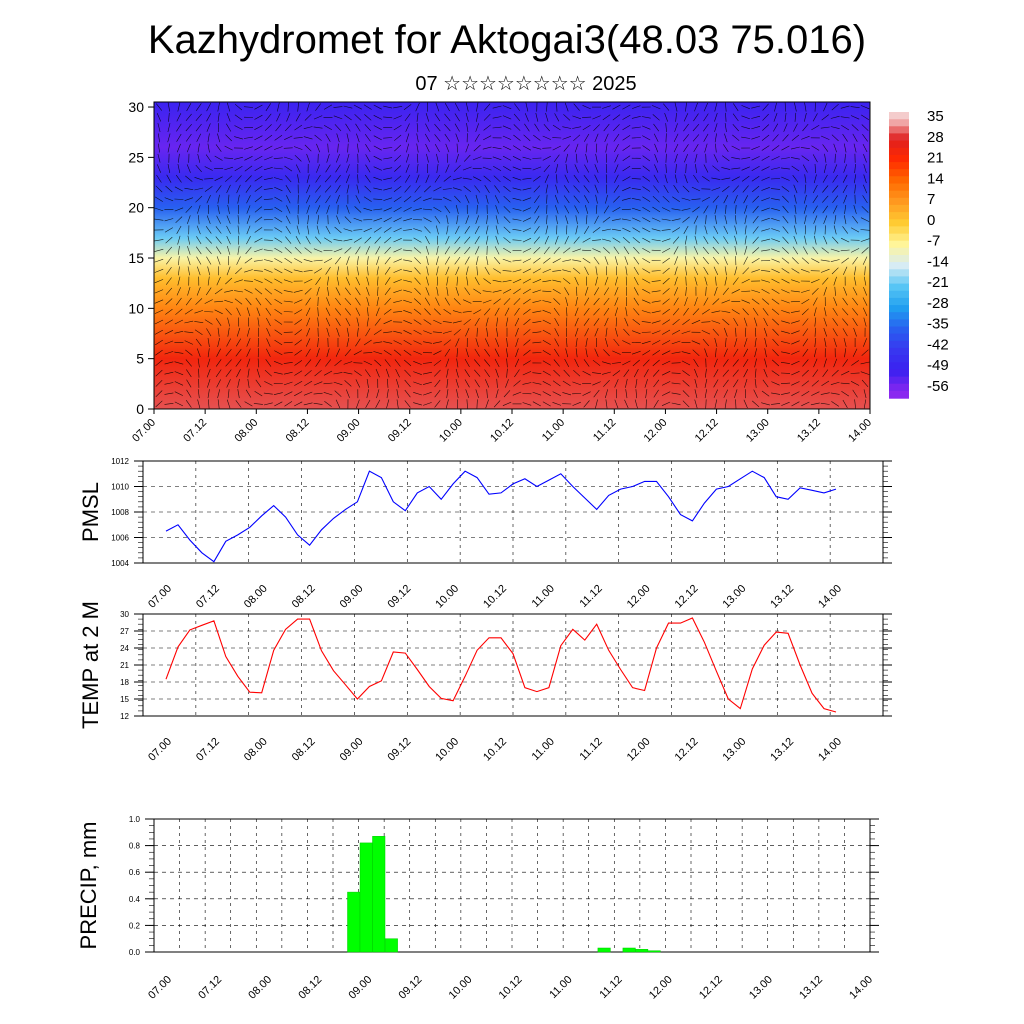 This screenshot has width=1024, height=1024. I want to click on precip-bar, so click(604, 950).